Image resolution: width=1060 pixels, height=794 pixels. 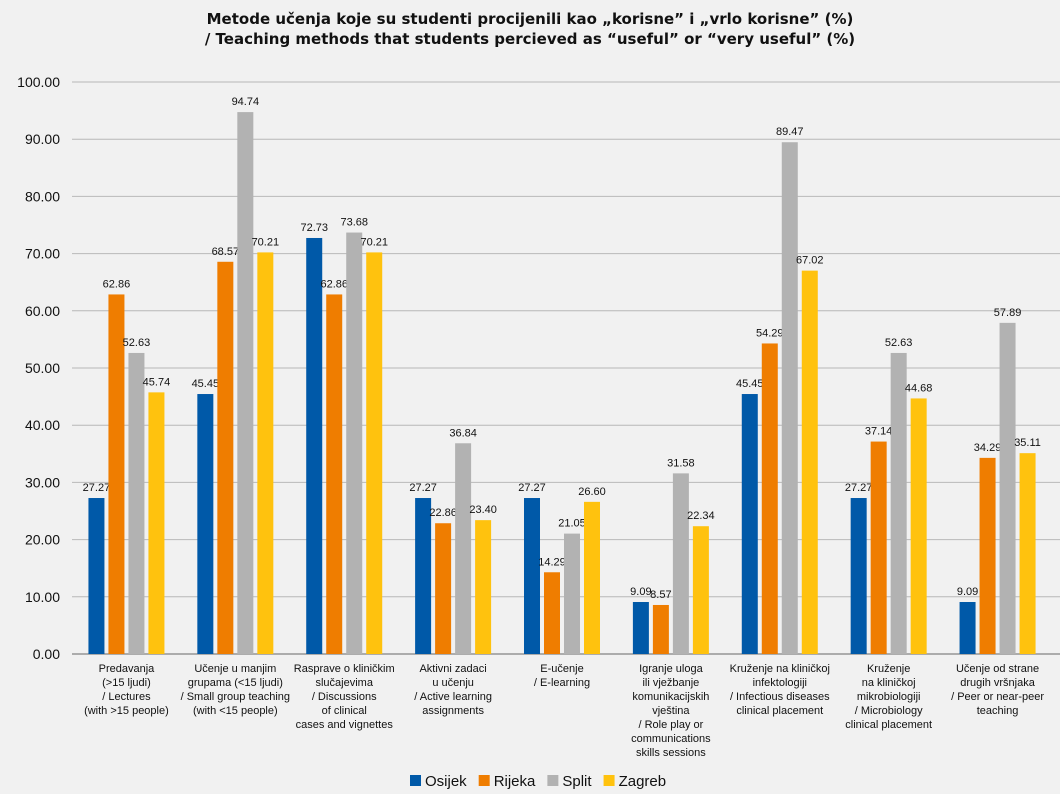 I want to click on data-label: 35.11, so click(x=1027, y=443).